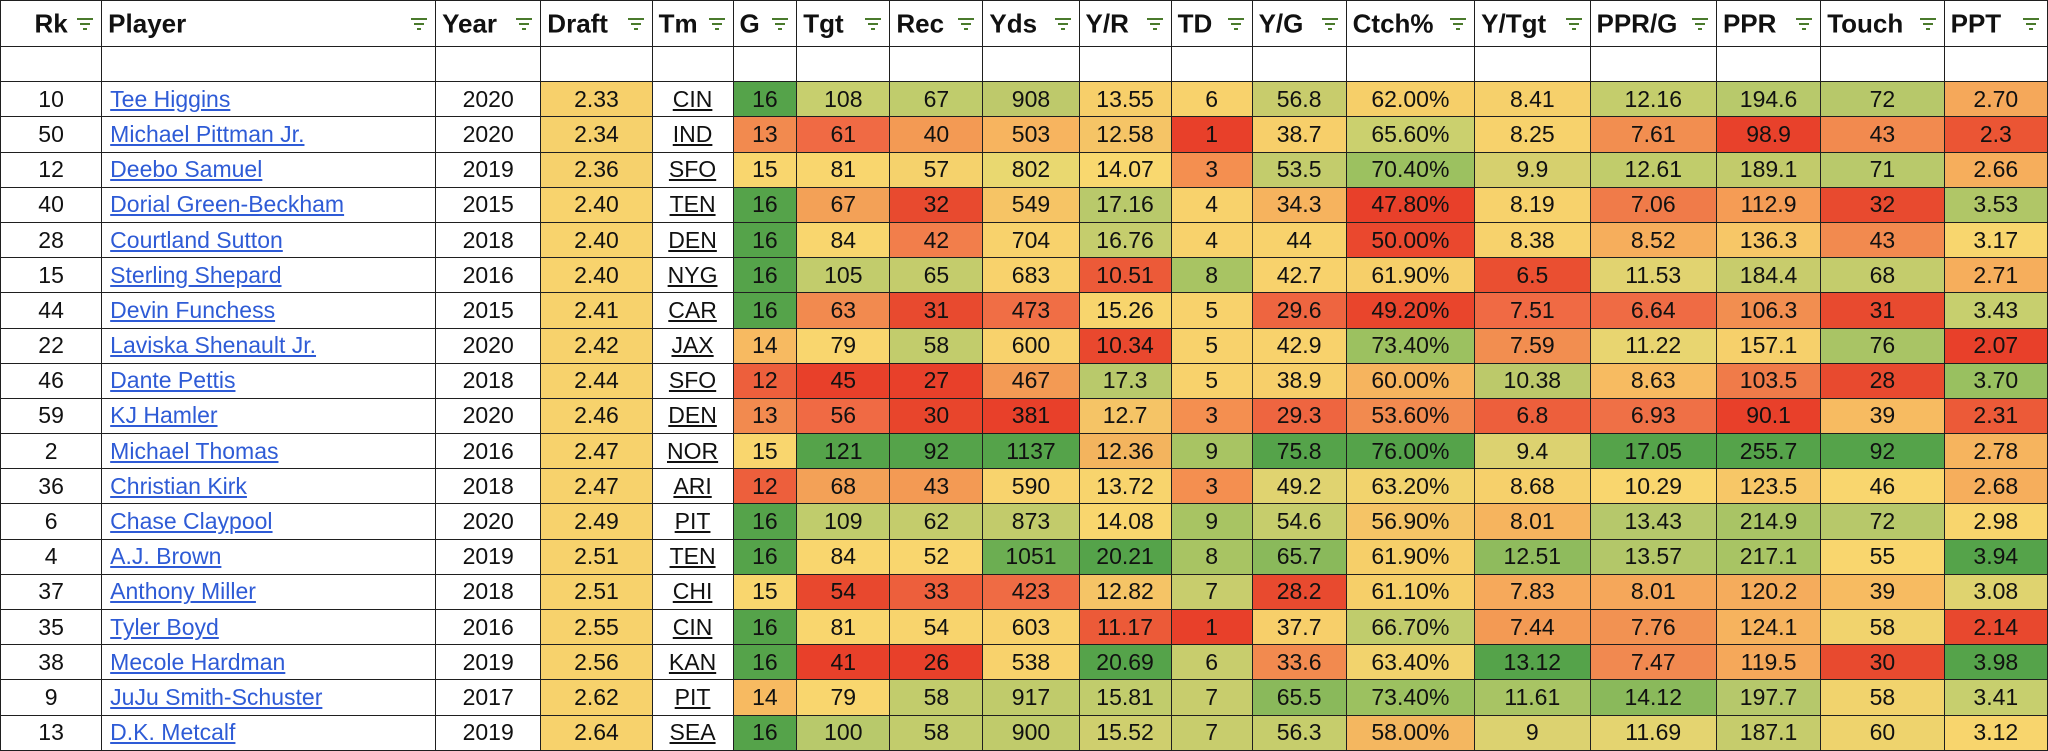  I want to click on cell-tgt: 81, so click(843, 169).